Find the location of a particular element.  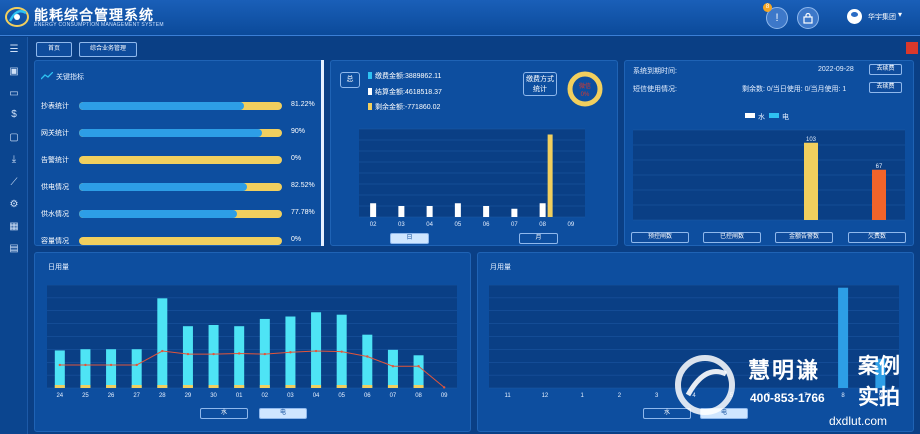

legend-water: 水 is located at coordinates (761, 117).